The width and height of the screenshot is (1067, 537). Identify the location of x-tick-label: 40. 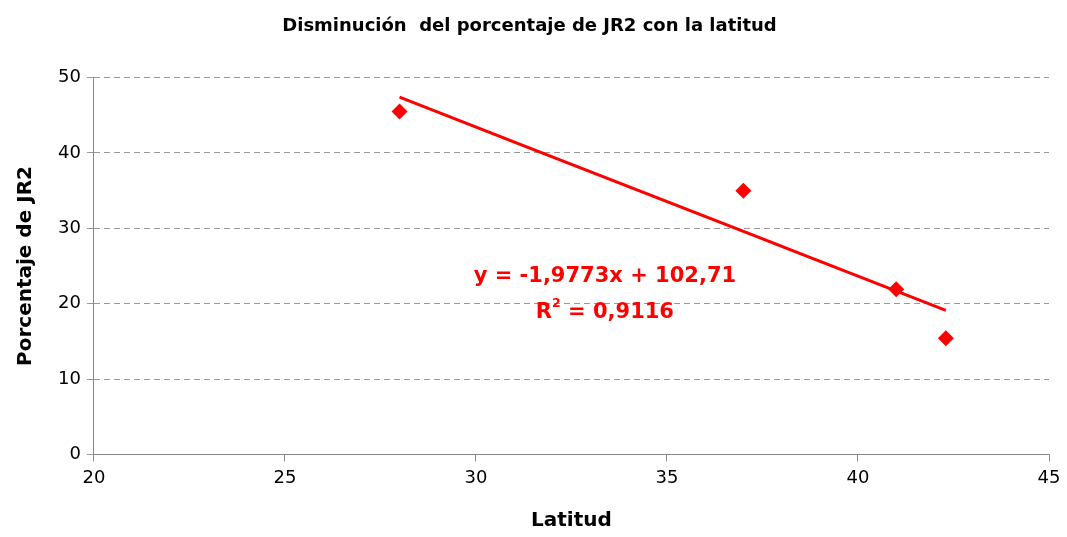
(858, 476).